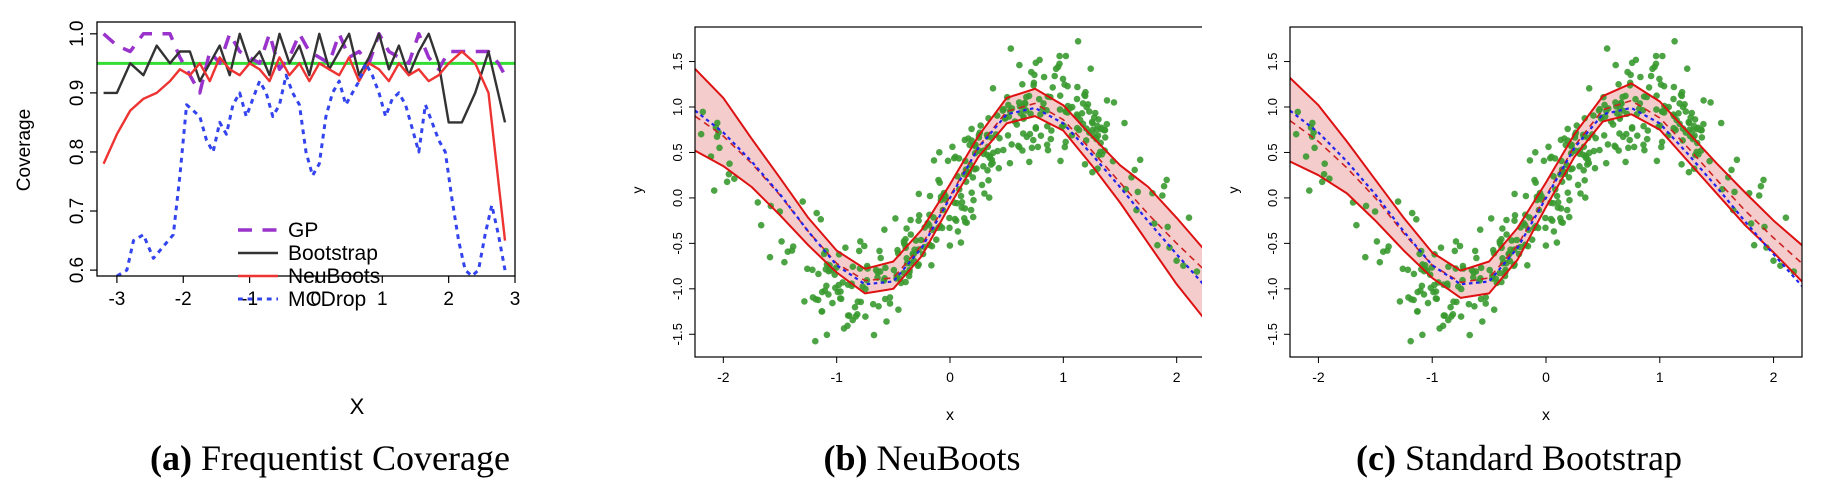  What do you see at coordinates (171, 458) in the screenshot?
I see `caption-a-letter: (a)` at bounding box center [171, 458].